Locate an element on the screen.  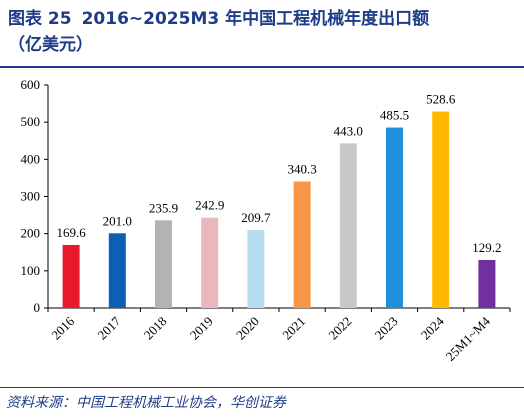
data-label: 169.6 is located at coordinates (71, 232).